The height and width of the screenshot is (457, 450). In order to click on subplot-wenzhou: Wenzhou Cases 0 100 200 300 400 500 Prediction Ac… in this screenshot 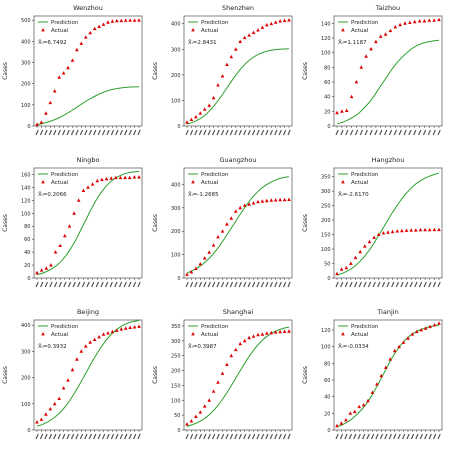, I will do `click(72, 70)`.